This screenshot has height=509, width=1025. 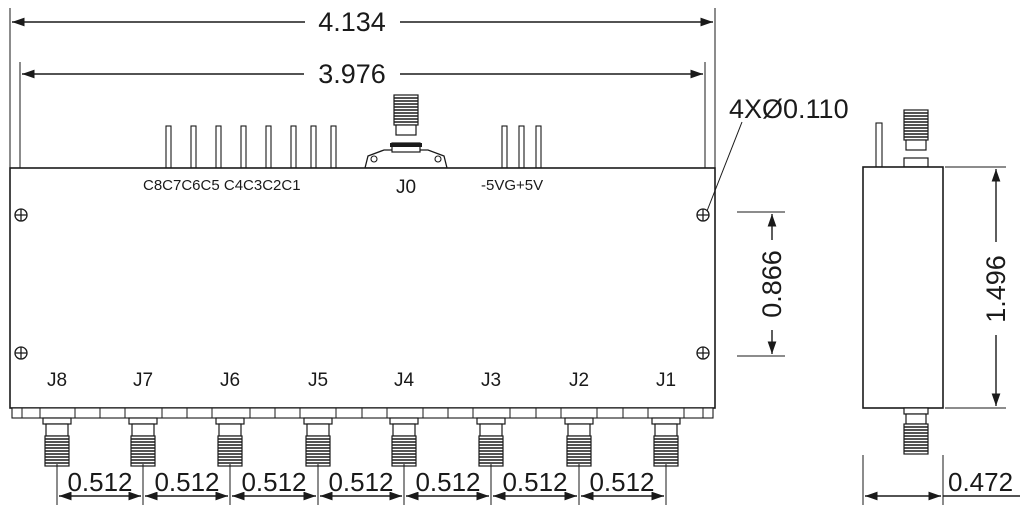 I want to click on sma-connector-j5, so click(x=318, y=442).